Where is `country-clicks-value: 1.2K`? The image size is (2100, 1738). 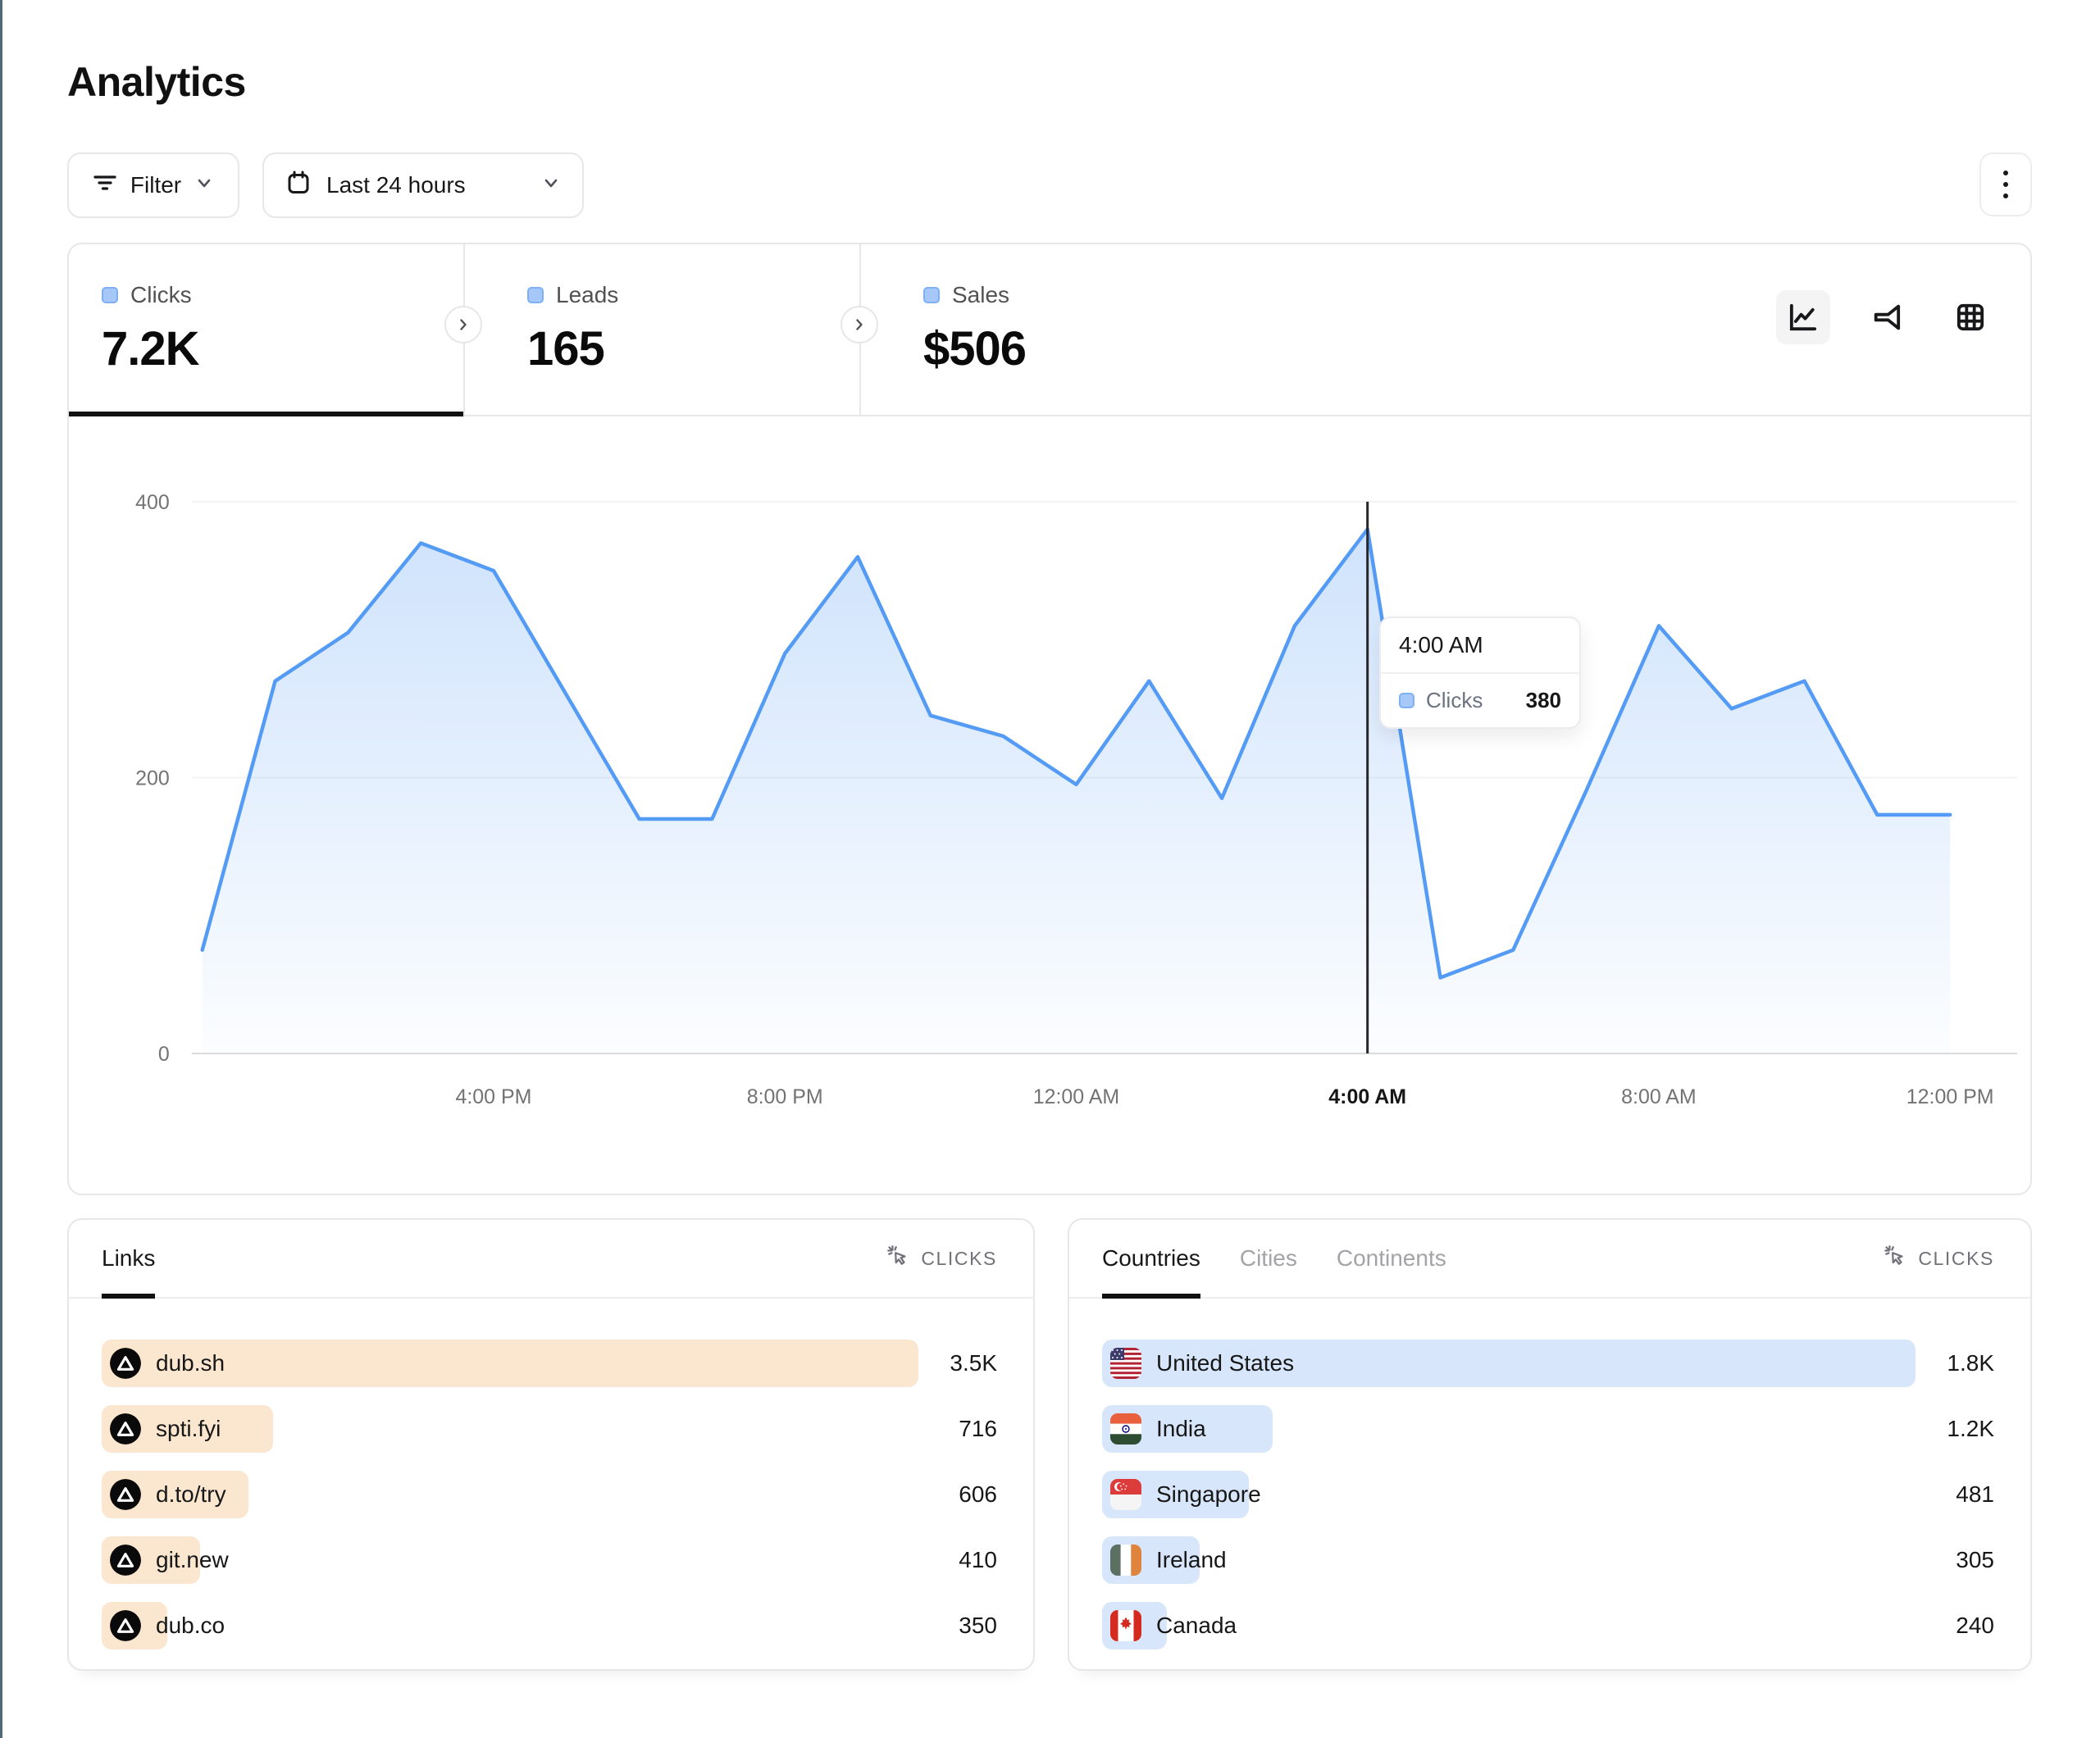
country-clicks-value: 1.2K is located at coordinates (1970, 1428).